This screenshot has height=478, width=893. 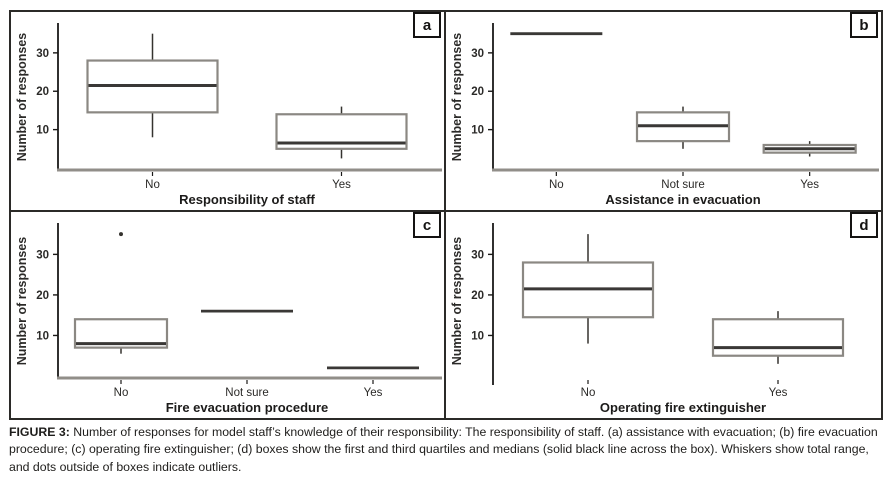 What do you see at coordinates (247, 199) in the screenshot?
I see `x-axis-title: Responsibility of staff` at bounding box center [247, 199].